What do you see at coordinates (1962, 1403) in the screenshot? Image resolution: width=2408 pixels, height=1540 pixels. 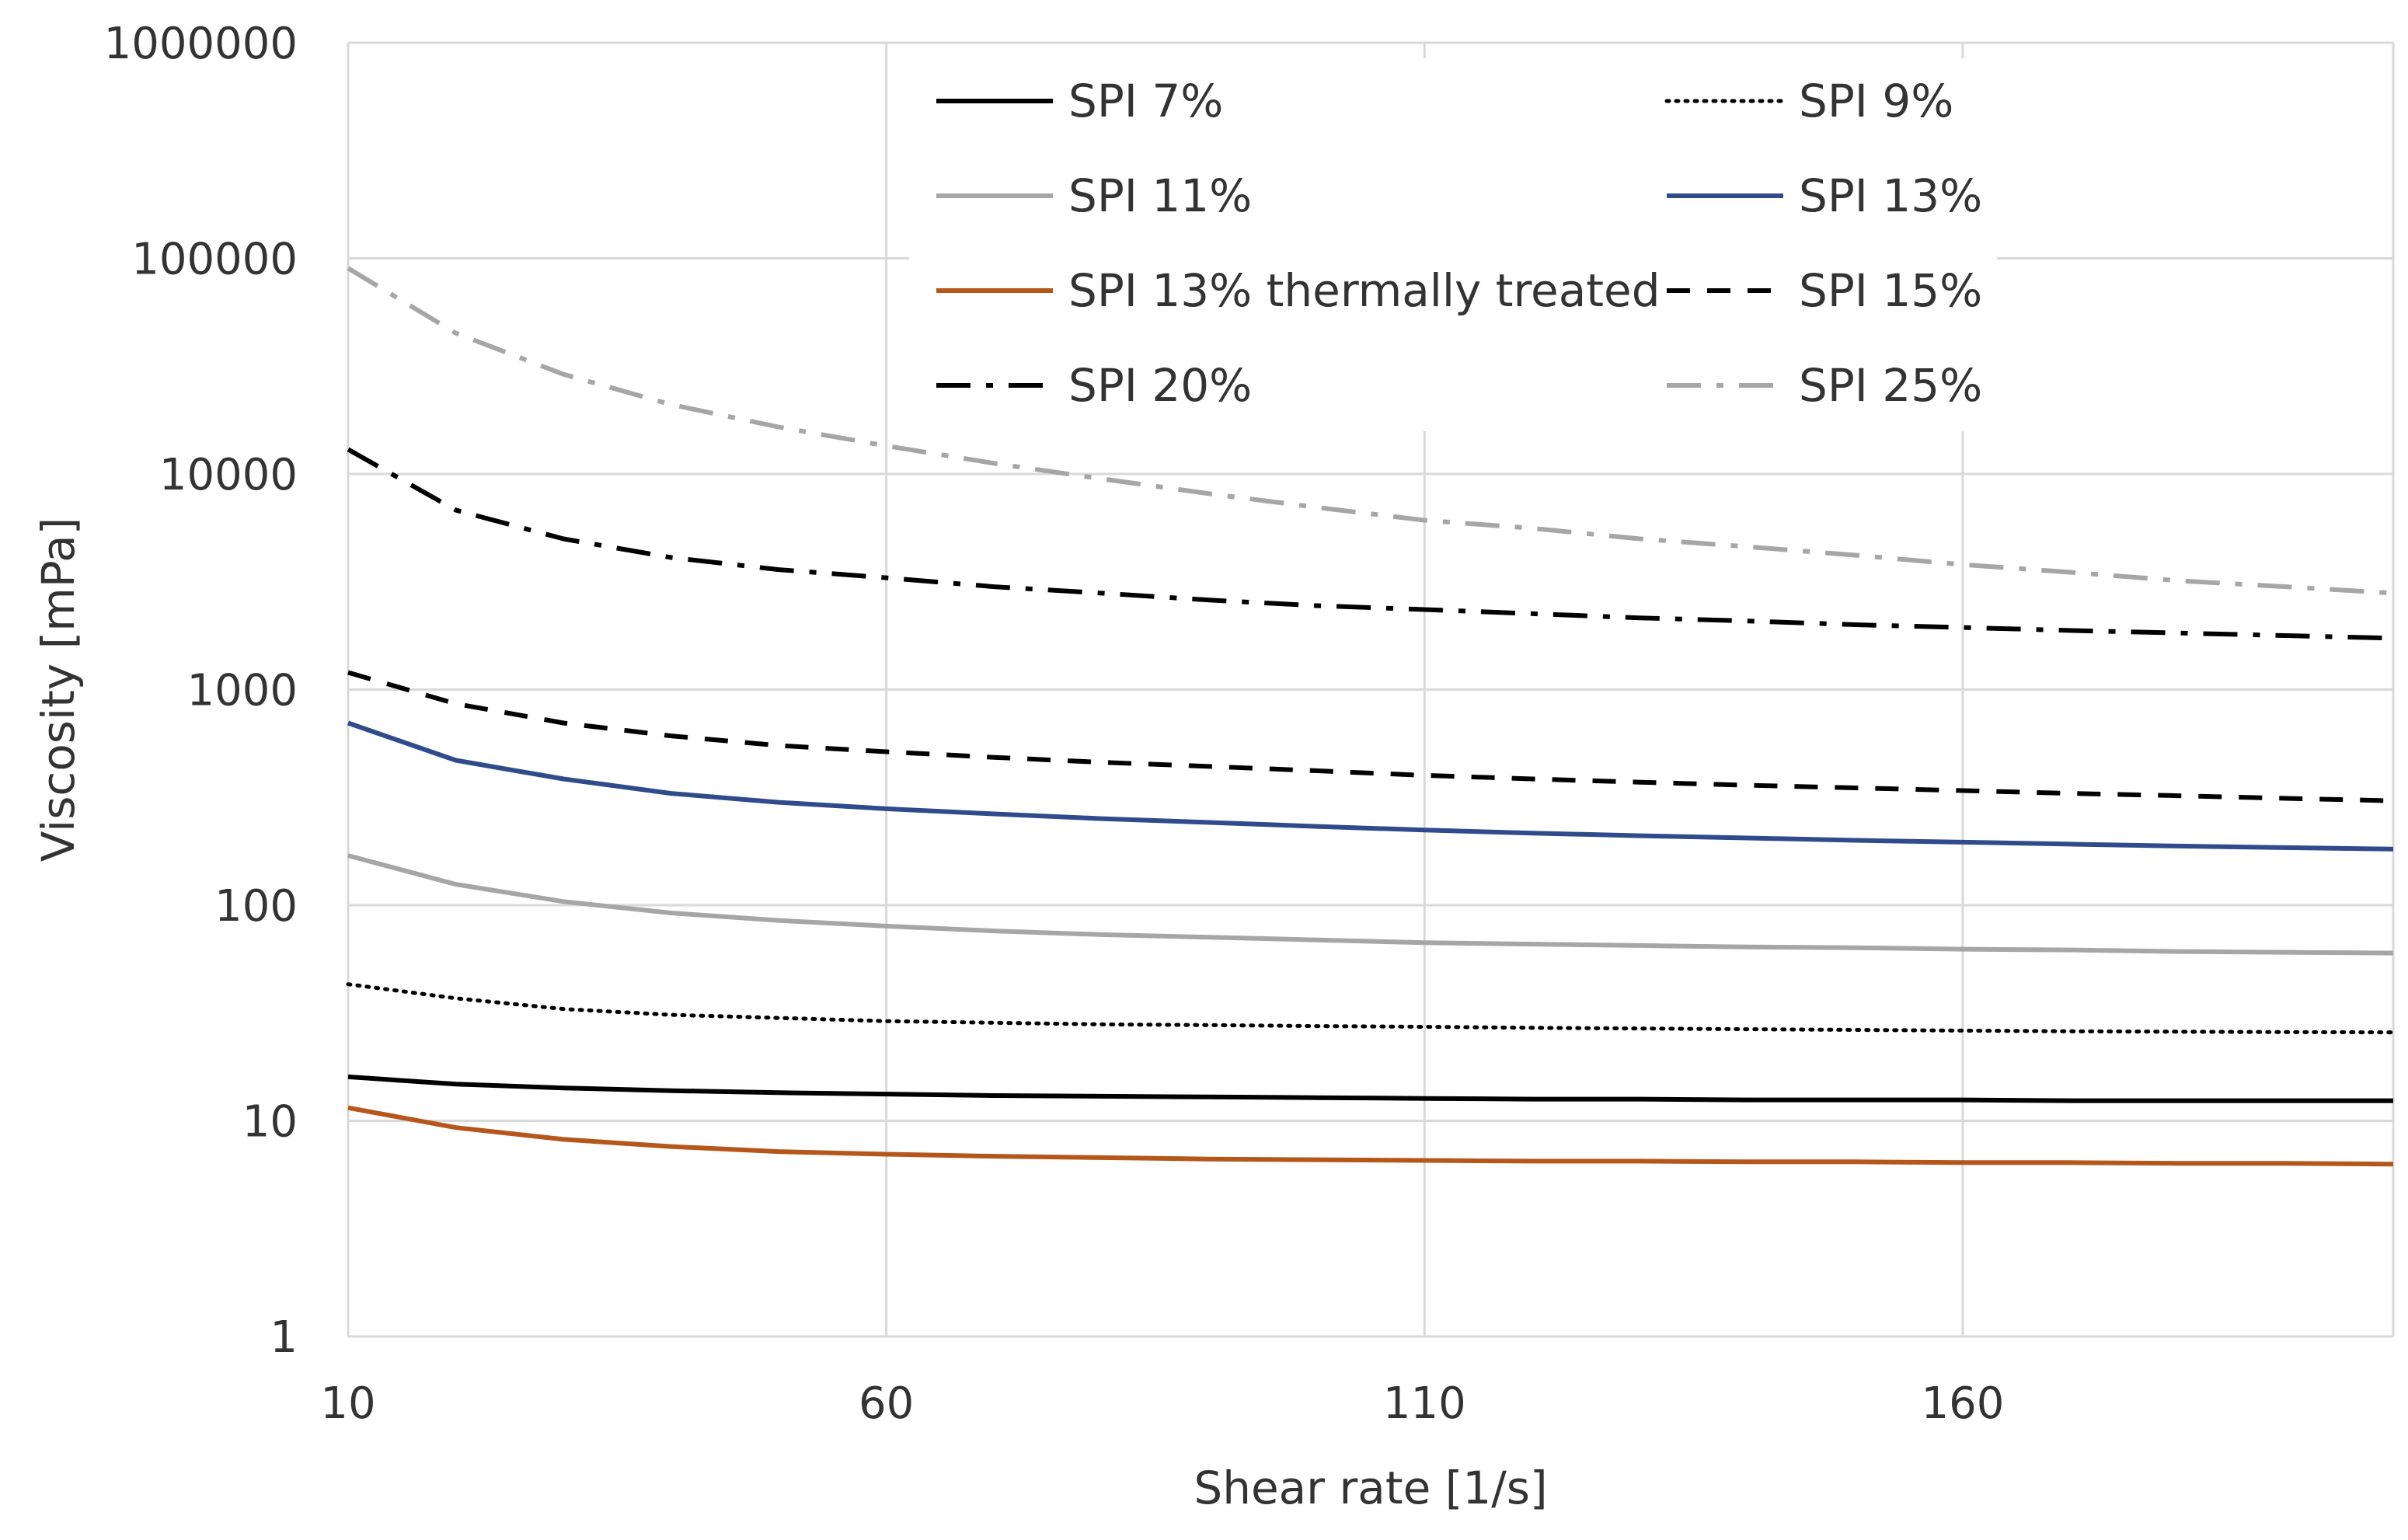 I see `x-tick-label: 160` at bounding box center [1962, 1403].